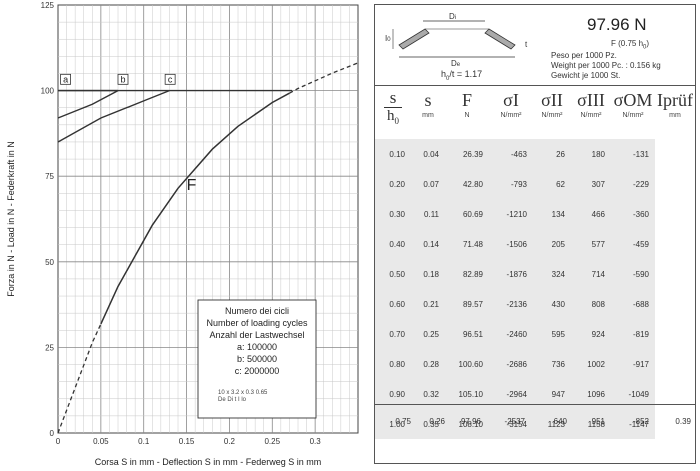 The image size is (700, 471). Describe the element at coordinates (526, 44) in the screenshot. I see `diagram-t-label: t` at that location.